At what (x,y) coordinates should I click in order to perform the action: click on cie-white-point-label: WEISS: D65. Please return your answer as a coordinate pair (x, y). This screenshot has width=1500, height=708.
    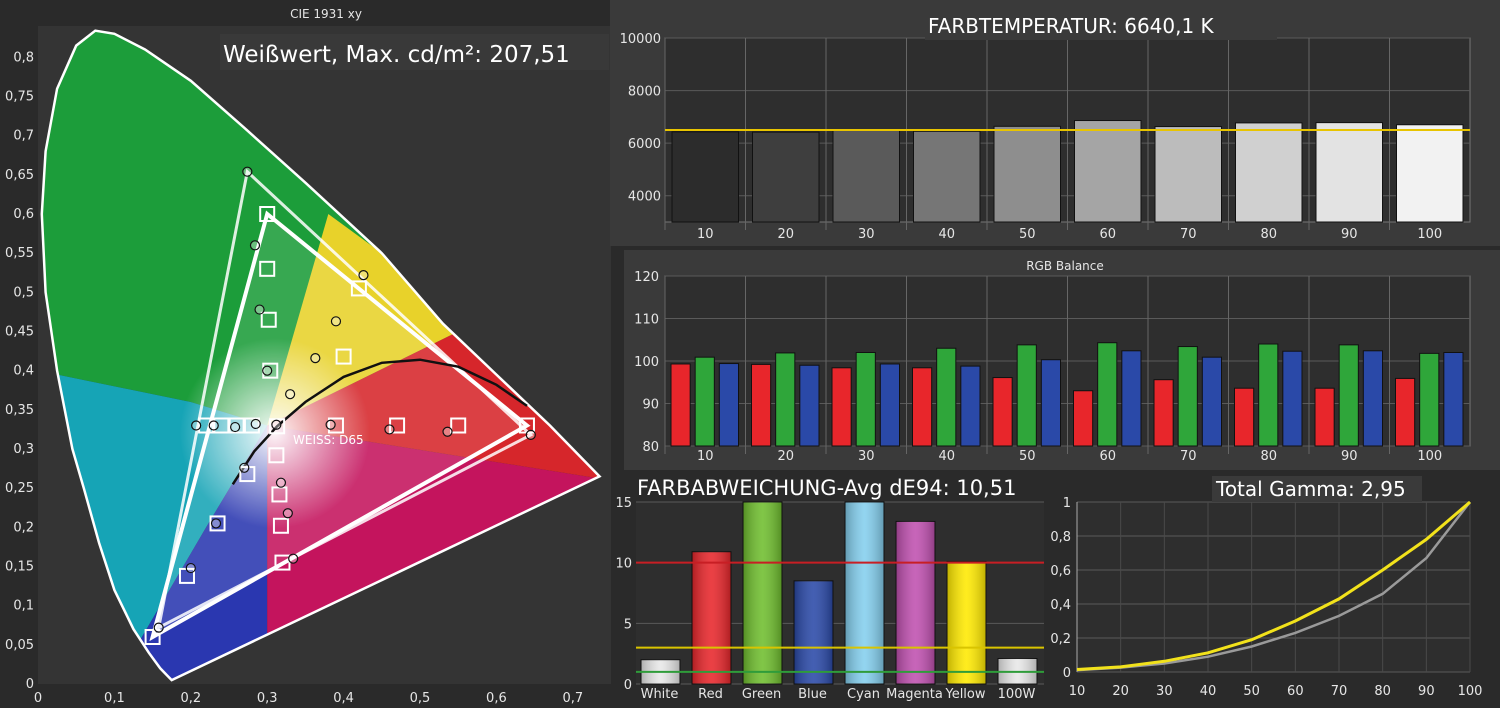
    Looking at the image, I should click on (328, 440).